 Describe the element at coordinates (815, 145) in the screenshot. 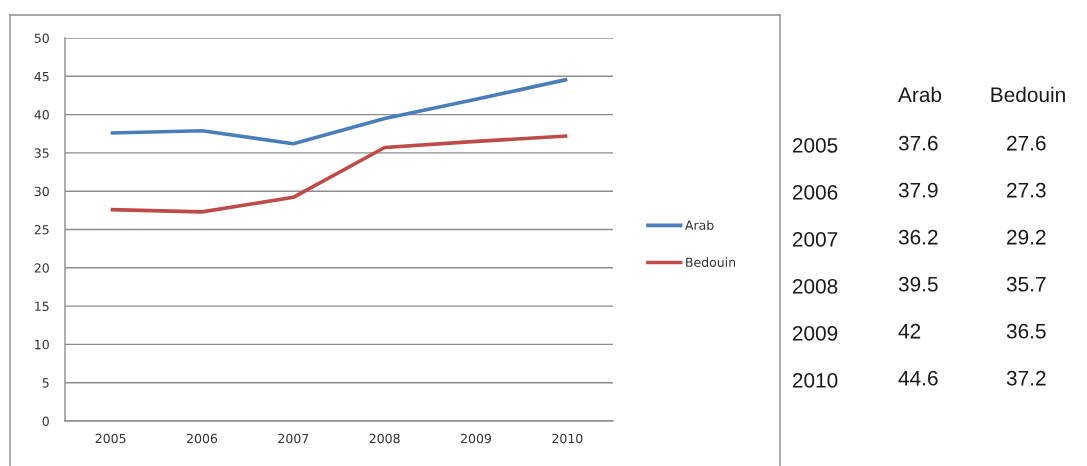

I see `y-tick-label: 2005` at that location.